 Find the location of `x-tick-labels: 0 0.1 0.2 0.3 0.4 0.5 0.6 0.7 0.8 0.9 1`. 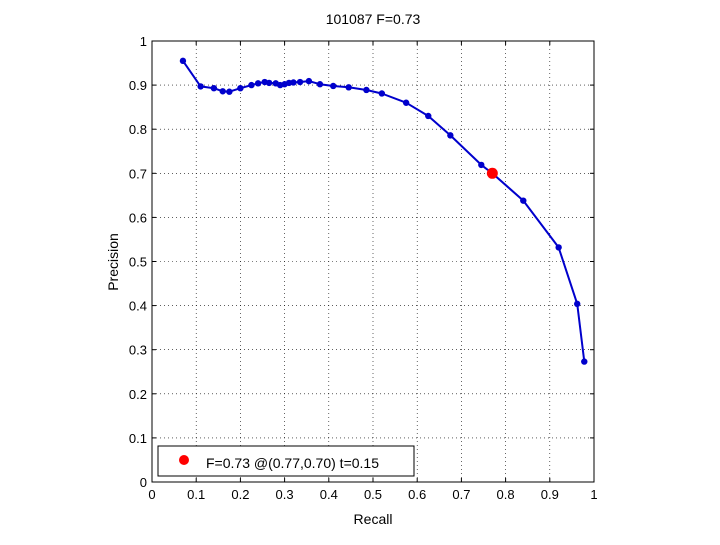

x-tick-labels: 0 0.1 0.2 0.3 0.4 0.5 0.6 0.7 0.8 0.9 1 is located at coordinates (372, 494).